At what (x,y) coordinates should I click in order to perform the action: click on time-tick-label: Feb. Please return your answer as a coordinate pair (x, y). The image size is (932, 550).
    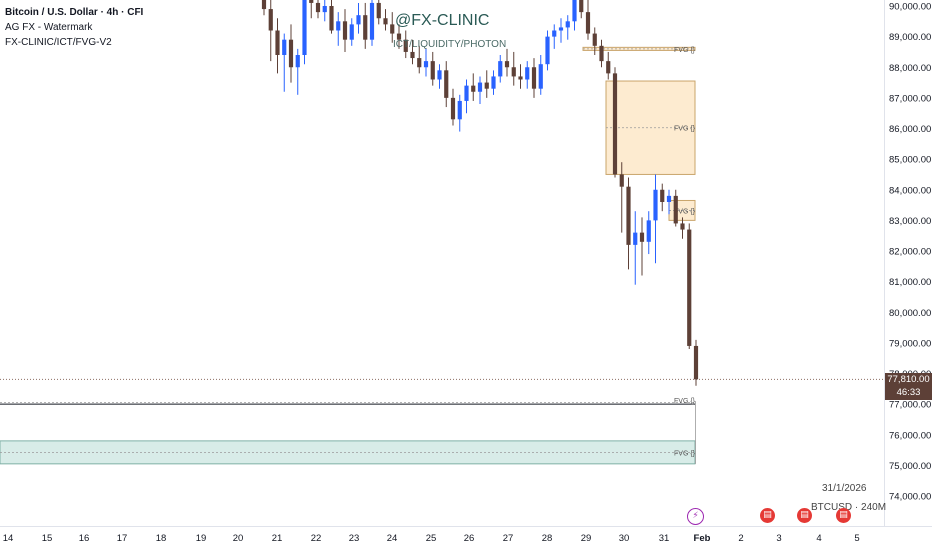
    Looking at the image, I should click on (702, 538).